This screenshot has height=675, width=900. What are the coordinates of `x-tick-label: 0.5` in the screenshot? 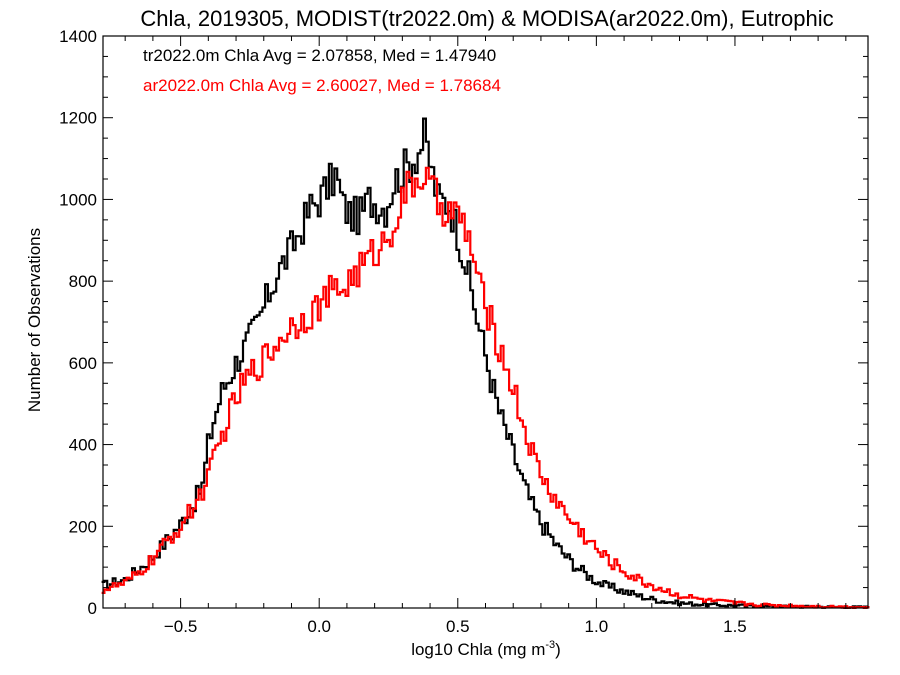 It's located at (458, 626).